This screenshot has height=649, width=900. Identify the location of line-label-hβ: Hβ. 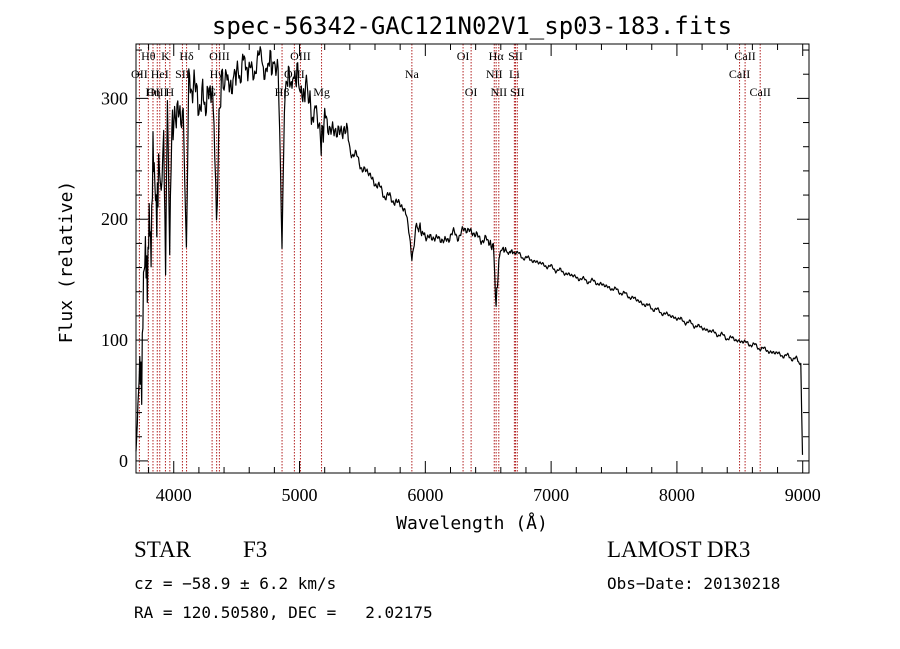
(282, 92).